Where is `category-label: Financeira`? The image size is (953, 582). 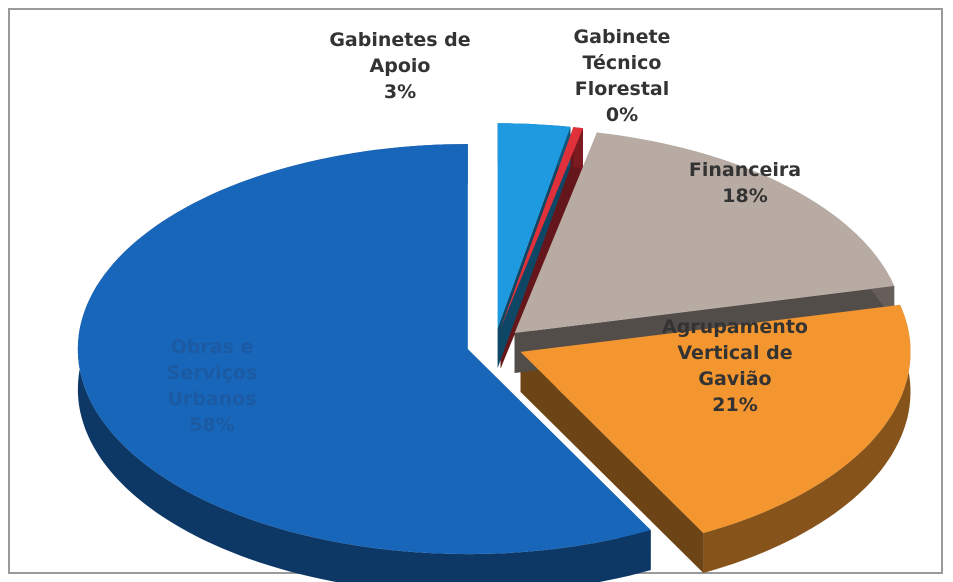 category-label: Financeira is located at coordinates (745, 170).